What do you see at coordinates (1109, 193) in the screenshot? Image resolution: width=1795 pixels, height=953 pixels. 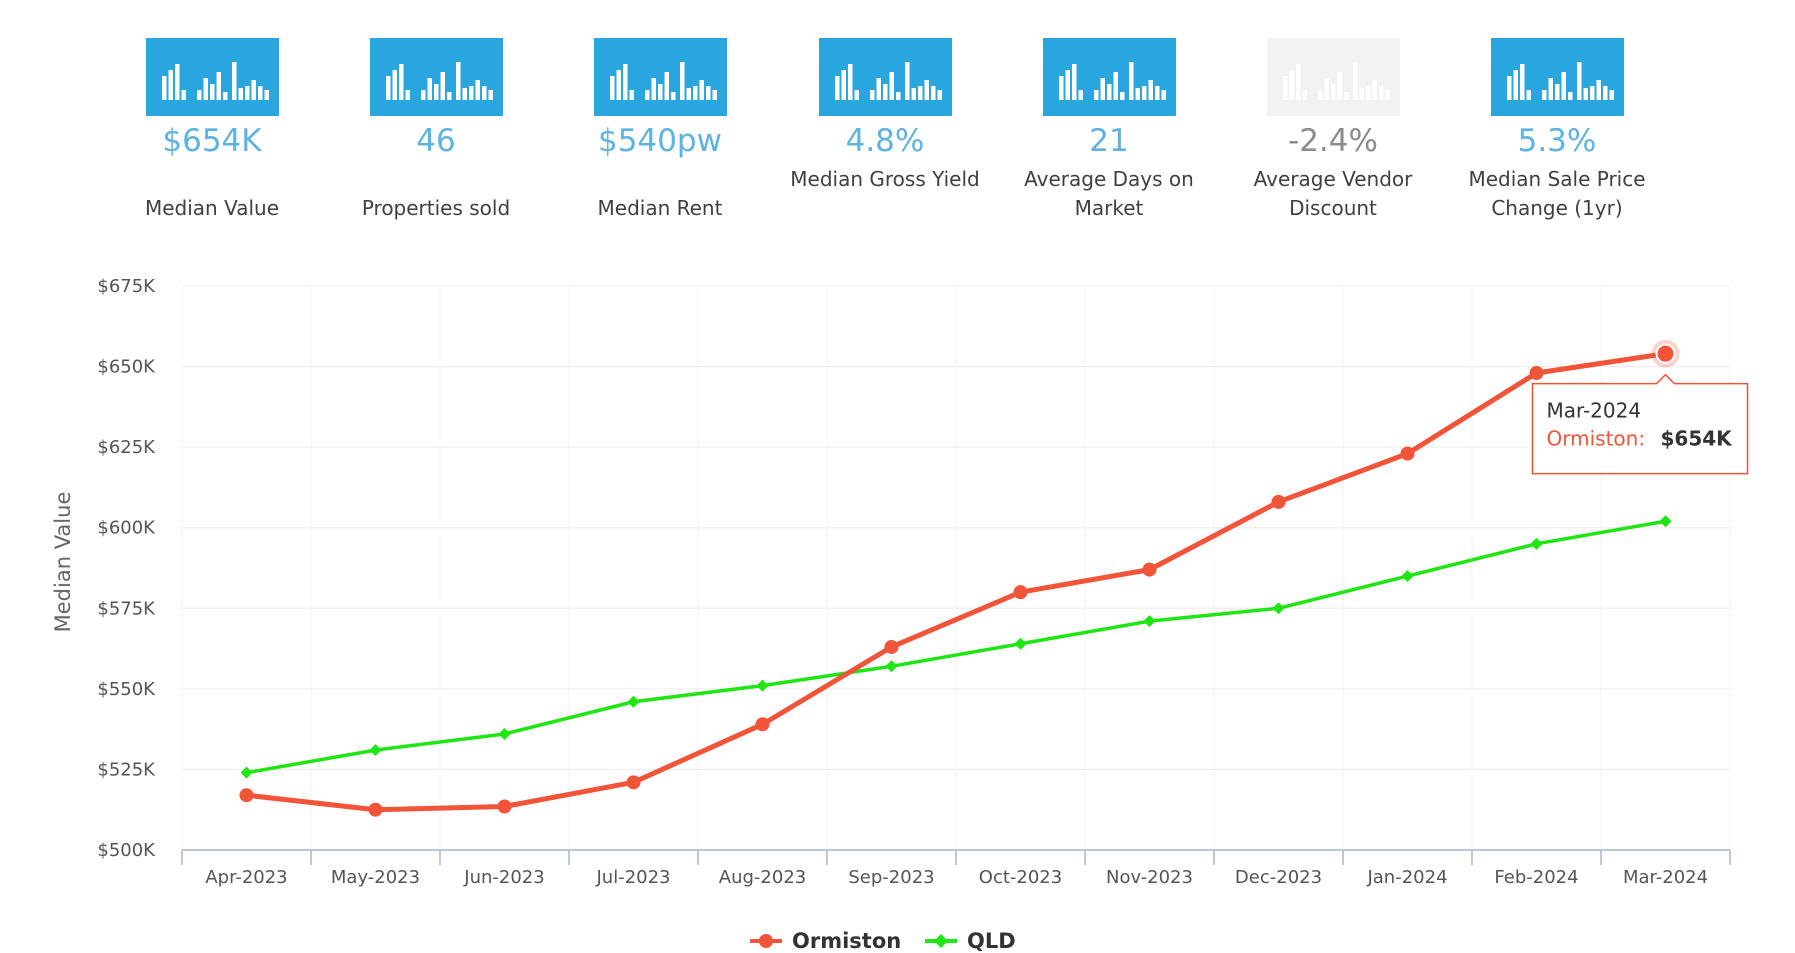 I see `stat-label: Average Days on Market` at bounding box center [1109, 193].